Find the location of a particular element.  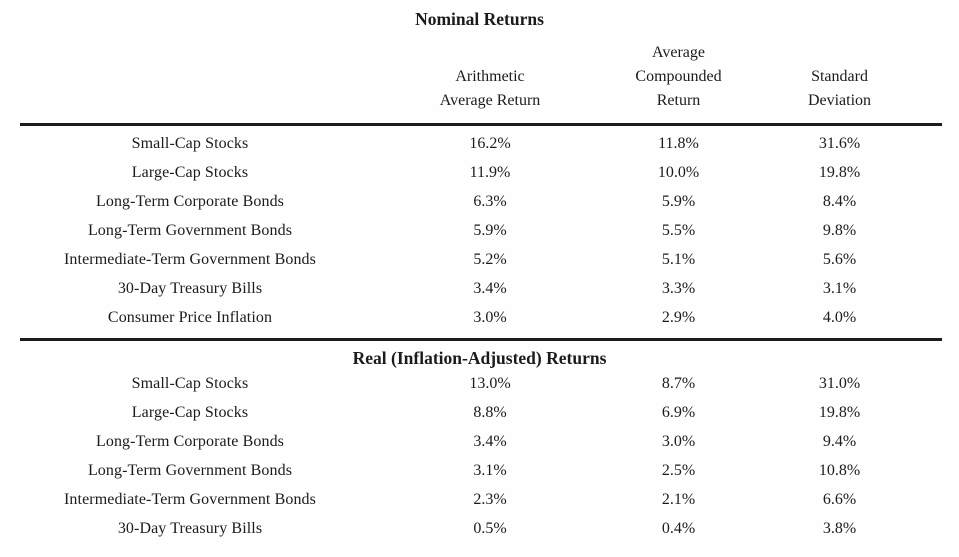

standard-deviation-value: 9.4% is located at coordinates (839, 441).